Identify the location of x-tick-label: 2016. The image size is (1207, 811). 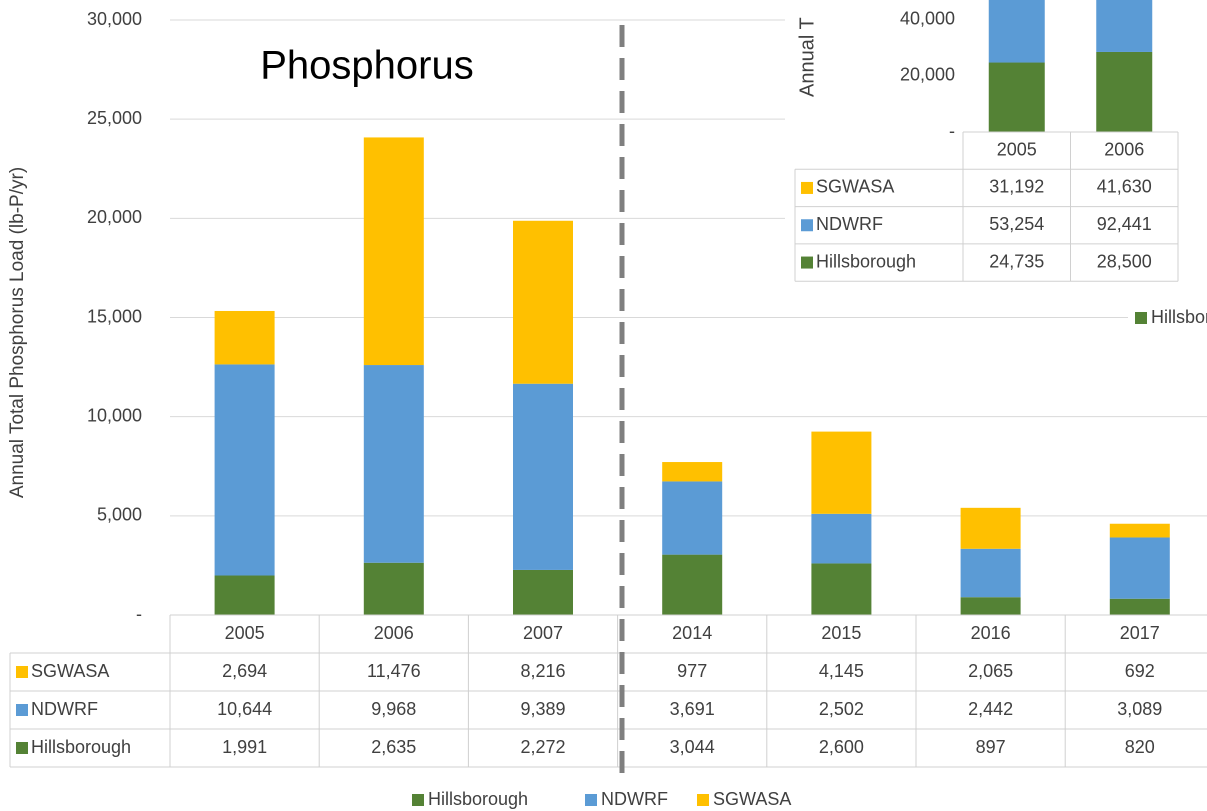
(991, 633).